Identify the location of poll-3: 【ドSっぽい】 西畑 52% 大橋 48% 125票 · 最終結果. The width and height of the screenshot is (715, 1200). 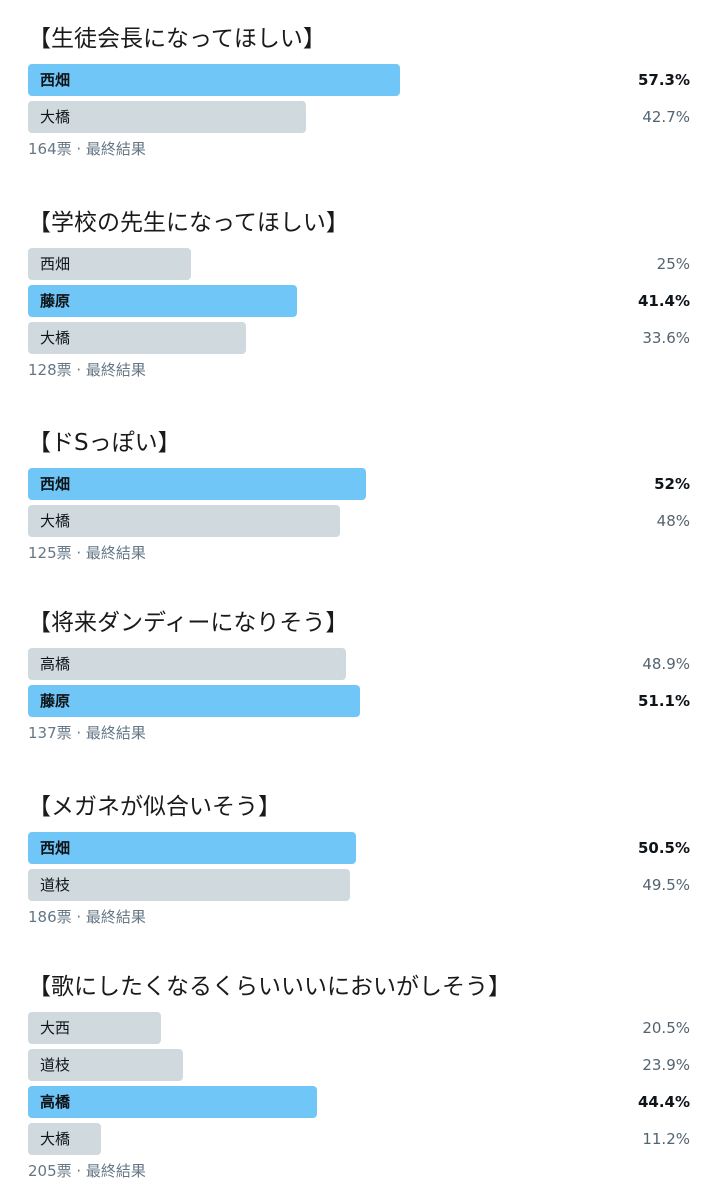
(359, 496).